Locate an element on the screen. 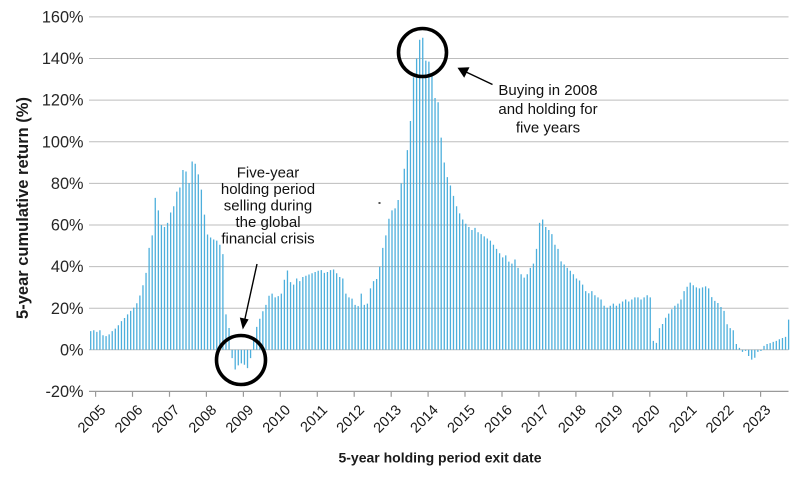 The image size is (798, 482). svg-text: 60% is located at coordinates (67, 226).